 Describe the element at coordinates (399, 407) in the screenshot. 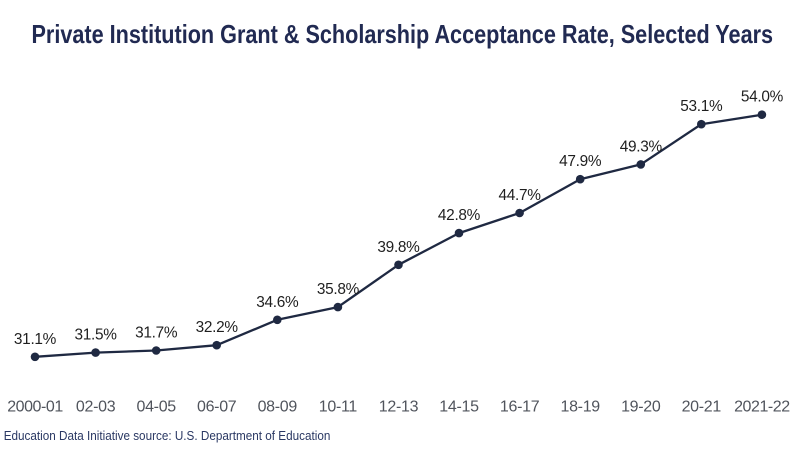

I see `svg-text: 12-13` at that location.